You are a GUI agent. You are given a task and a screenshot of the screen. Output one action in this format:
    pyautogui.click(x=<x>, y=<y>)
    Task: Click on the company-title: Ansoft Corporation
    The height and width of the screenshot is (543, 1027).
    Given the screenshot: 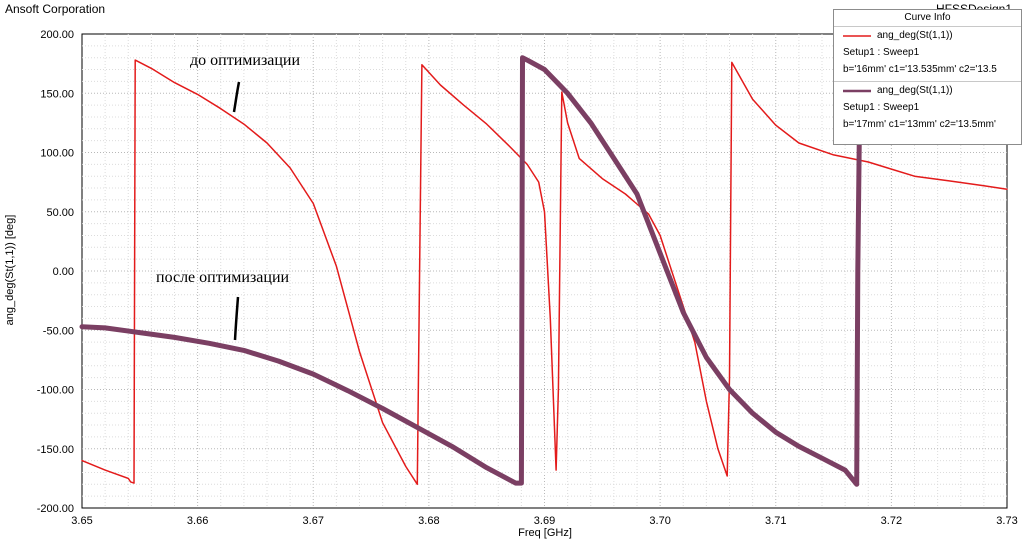 What is the action you would take?
    pyautogui.click(x=55, y=9)
    